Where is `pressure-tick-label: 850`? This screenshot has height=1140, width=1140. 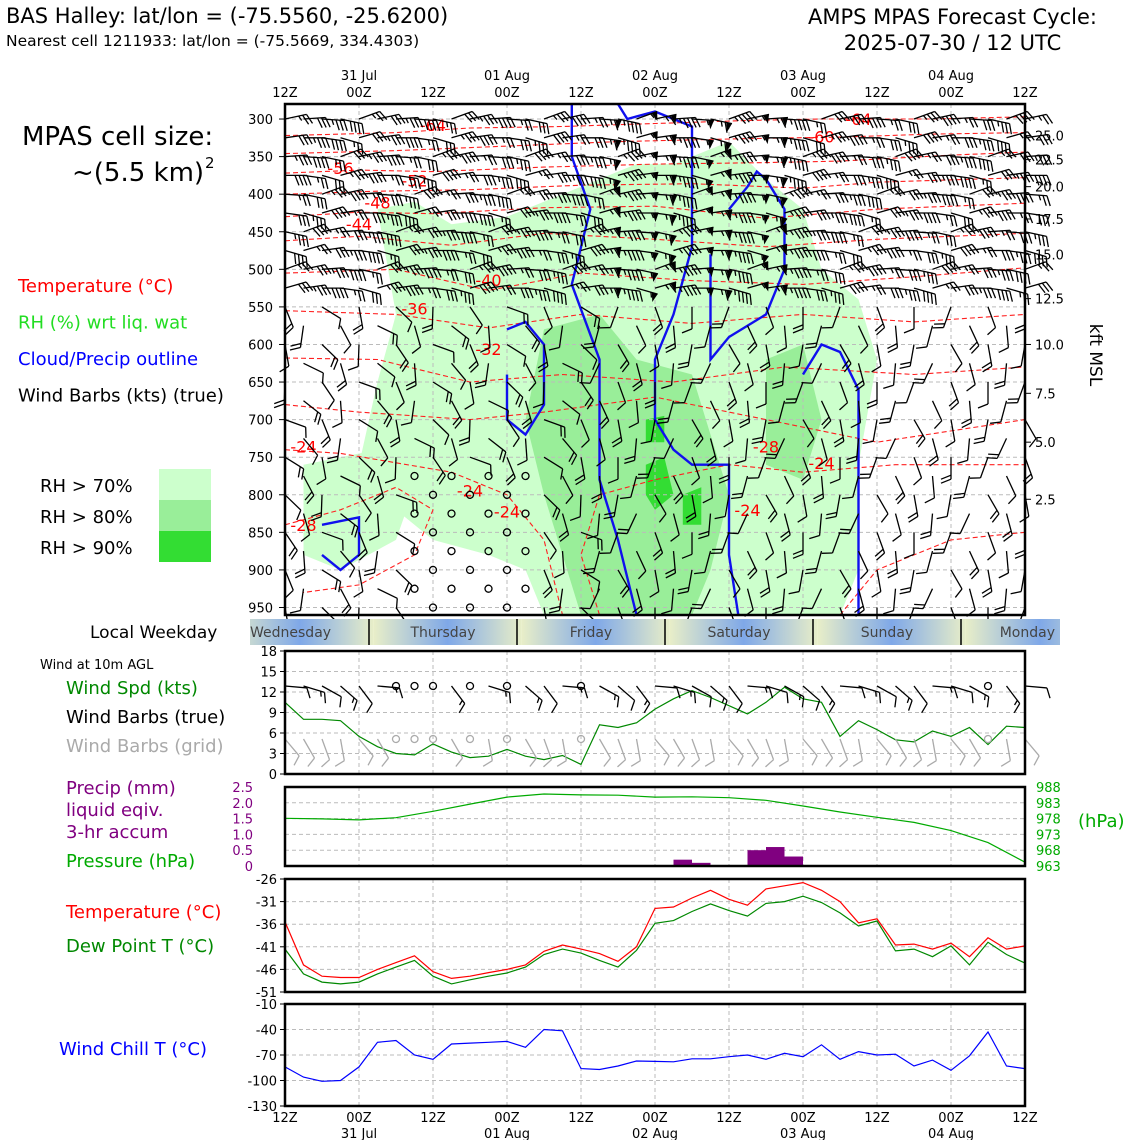 pressure-tick-label: 850 is located at coordinates (260, 533).